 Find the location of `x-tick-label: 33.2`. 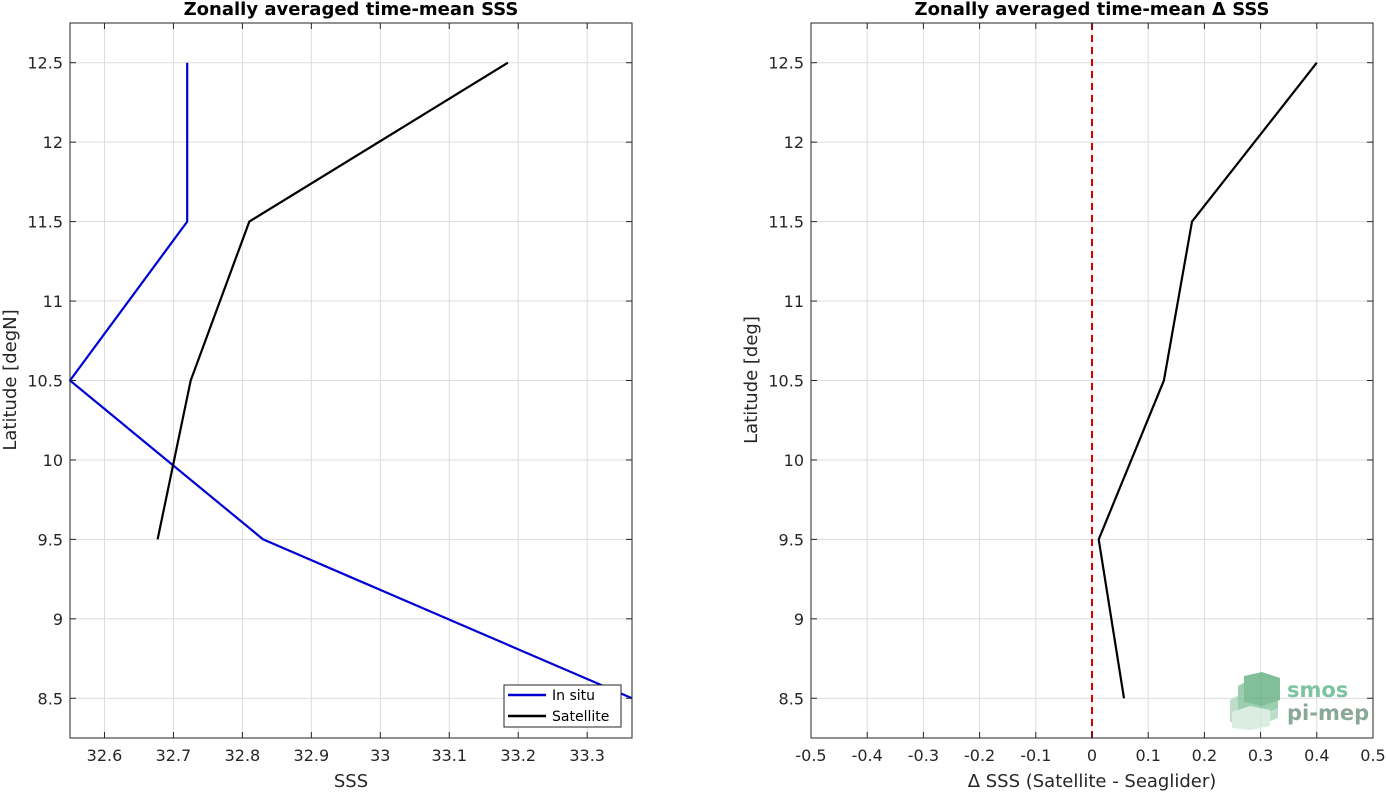

x-tick-label: 33.2 is located at coordinates (518, 755).